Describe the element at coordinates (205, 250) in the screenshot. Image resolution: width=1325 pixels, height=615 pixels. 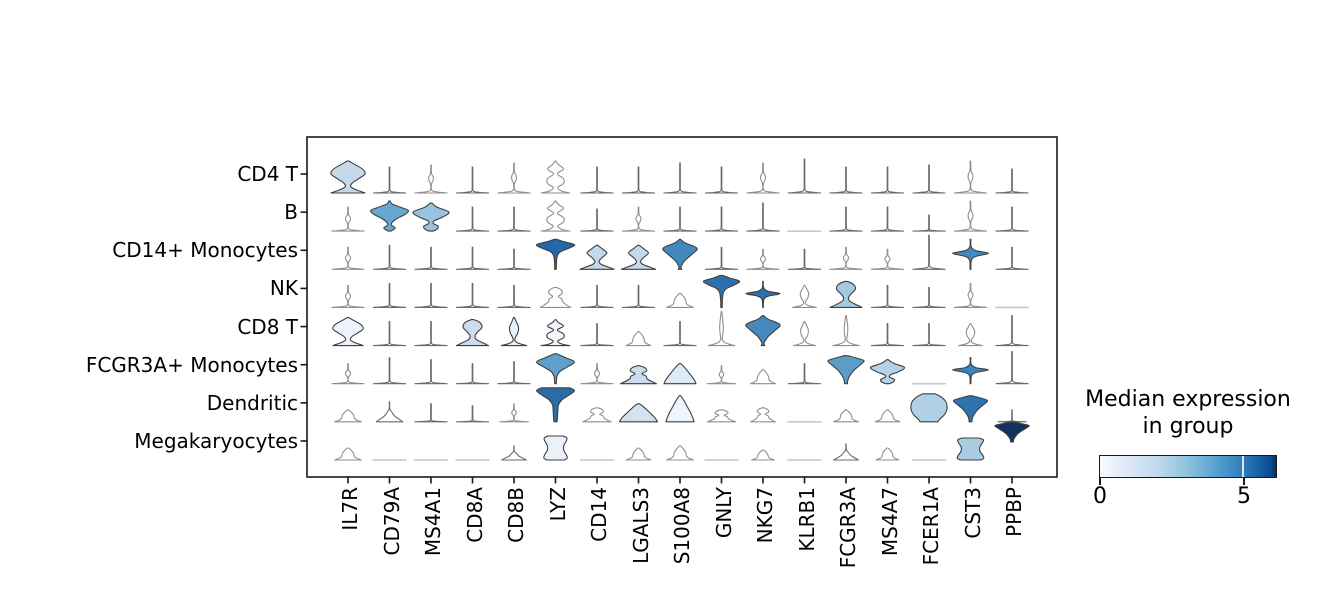
I see `y-tick-label-CD14+-Monocytes: CD14+ Monocytes` at that location.